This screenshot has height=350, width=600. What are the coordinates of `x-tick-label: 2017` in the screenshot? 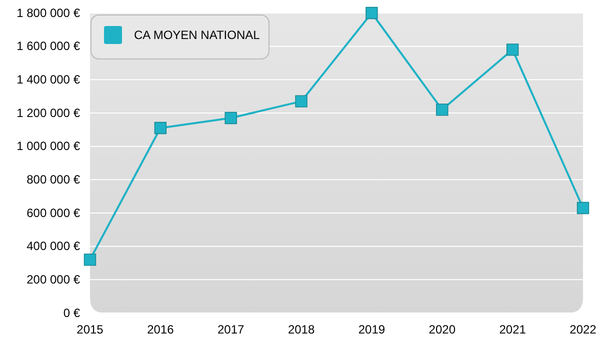 It's located at (231, 329).